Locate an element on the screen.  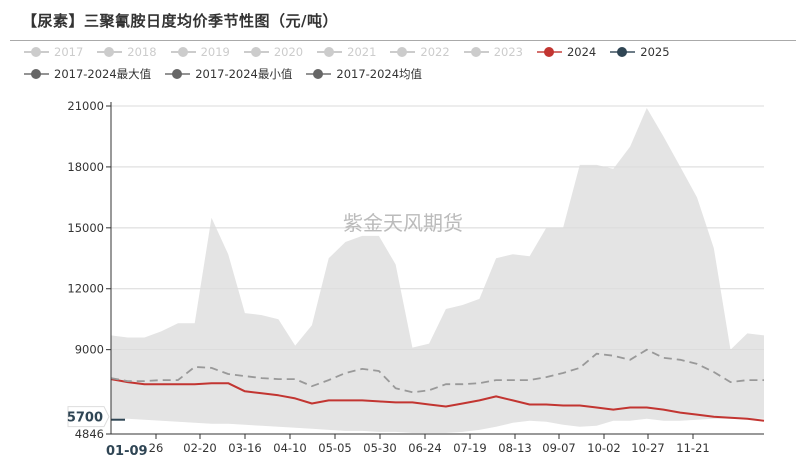
x-tick-label: 08-13 is located at coordinates (514, 448).